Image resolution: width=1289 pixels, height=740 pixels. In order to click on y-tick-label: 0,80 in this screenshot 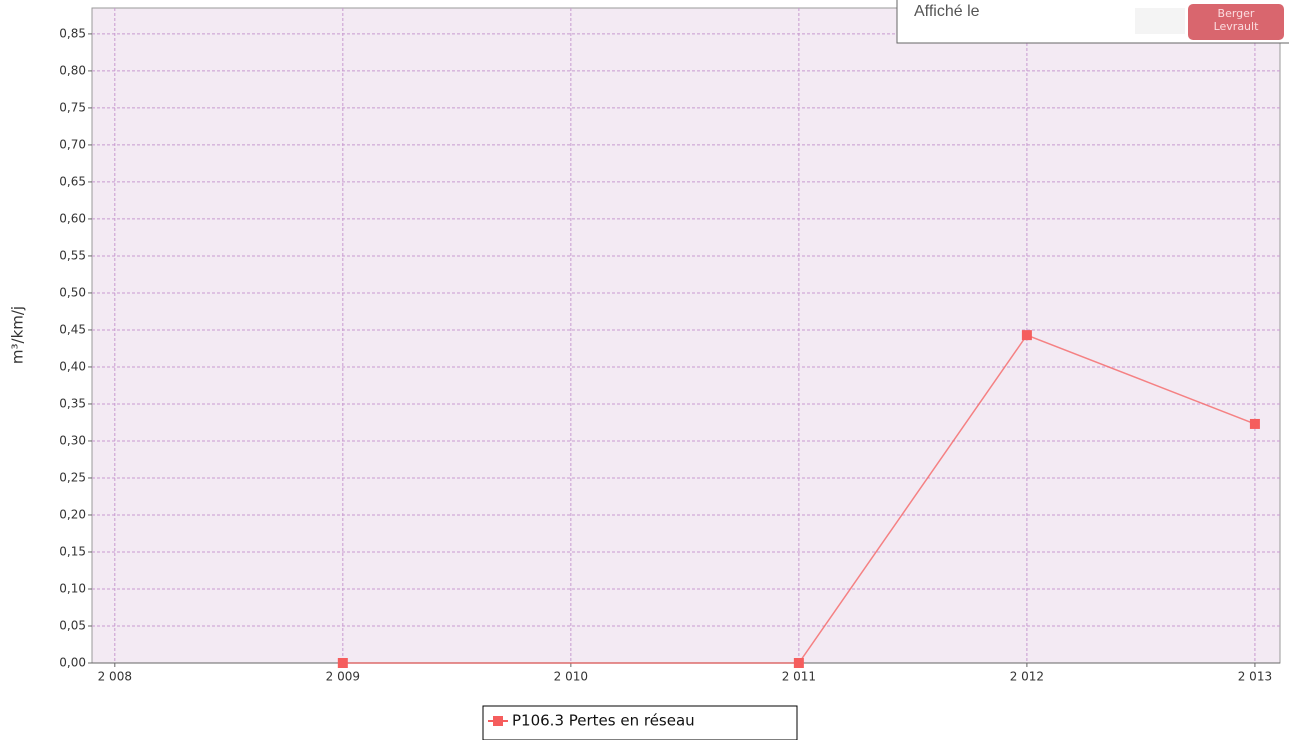, I will do `click(72, 70)`.